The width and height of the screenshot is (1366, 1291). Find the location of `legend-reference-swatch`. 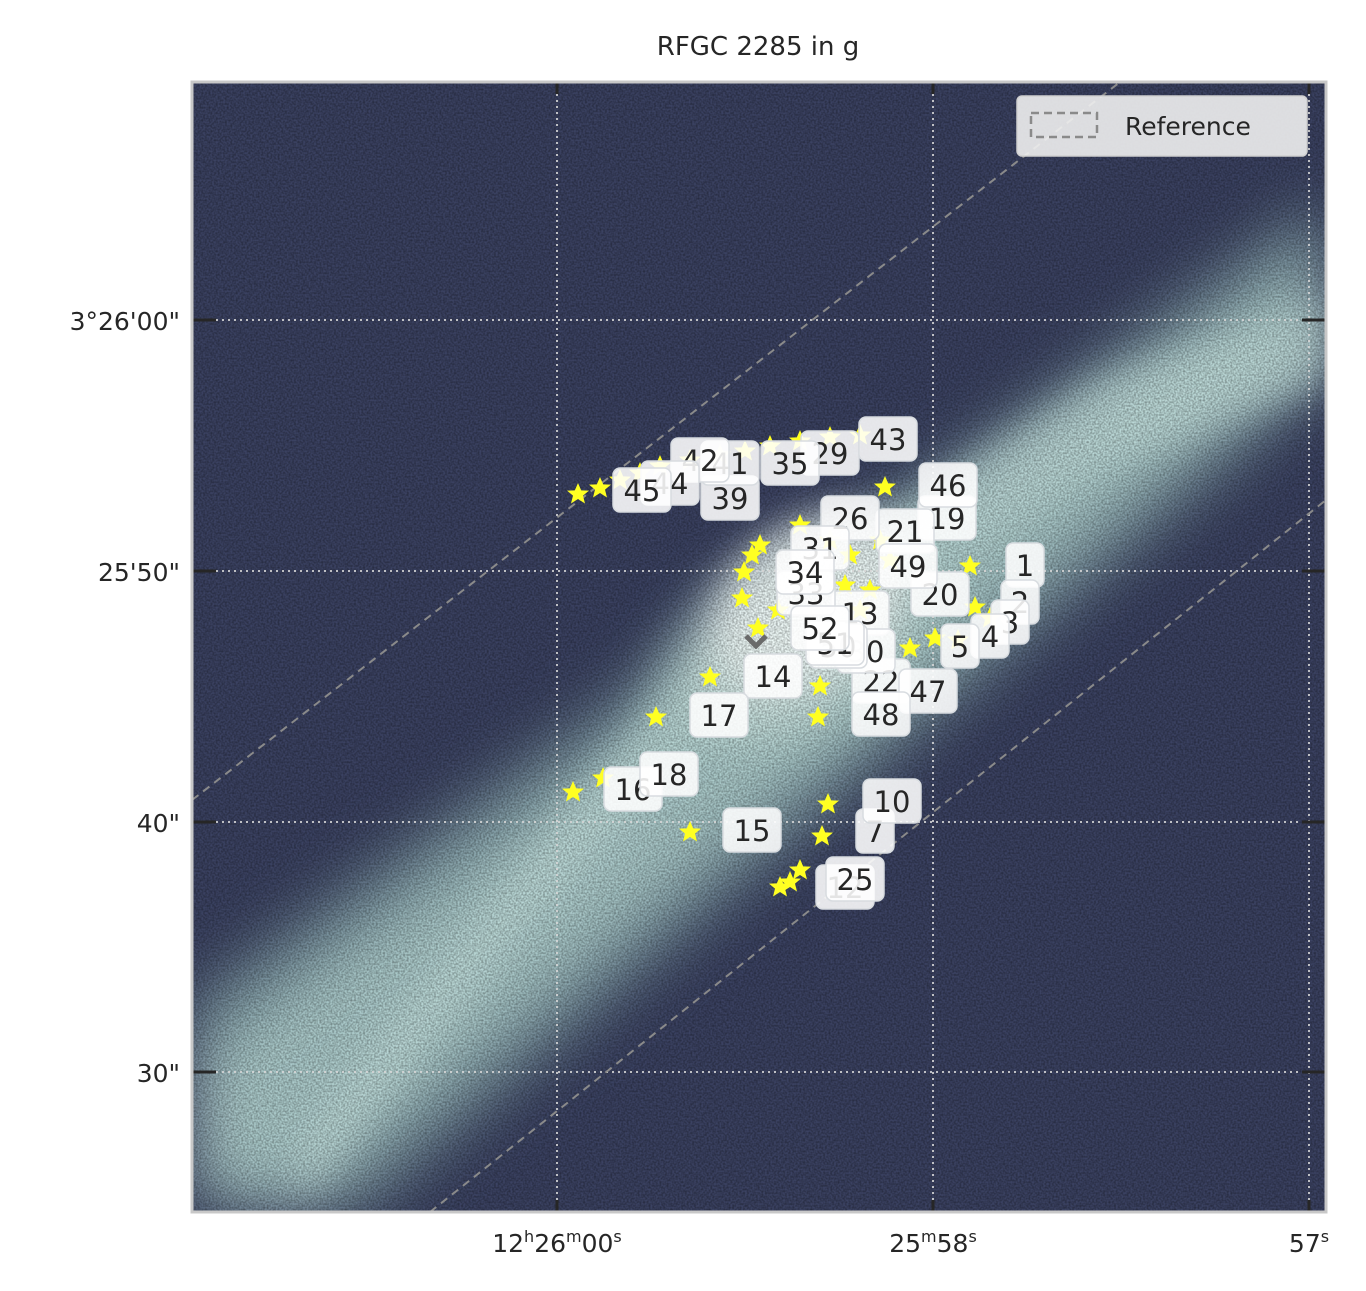

legend-reference-swatch is located at coordinates (1064, 125).